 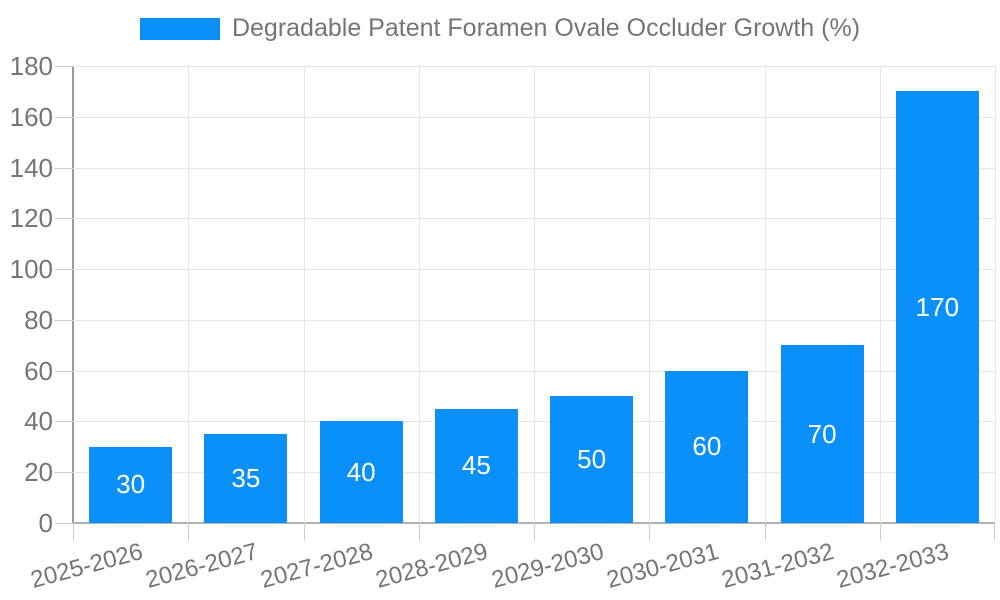 What do you see at coordinates (38, 421) in the screenshot?
I see `y-axis-label: 40` at bounding box center [38, 421].